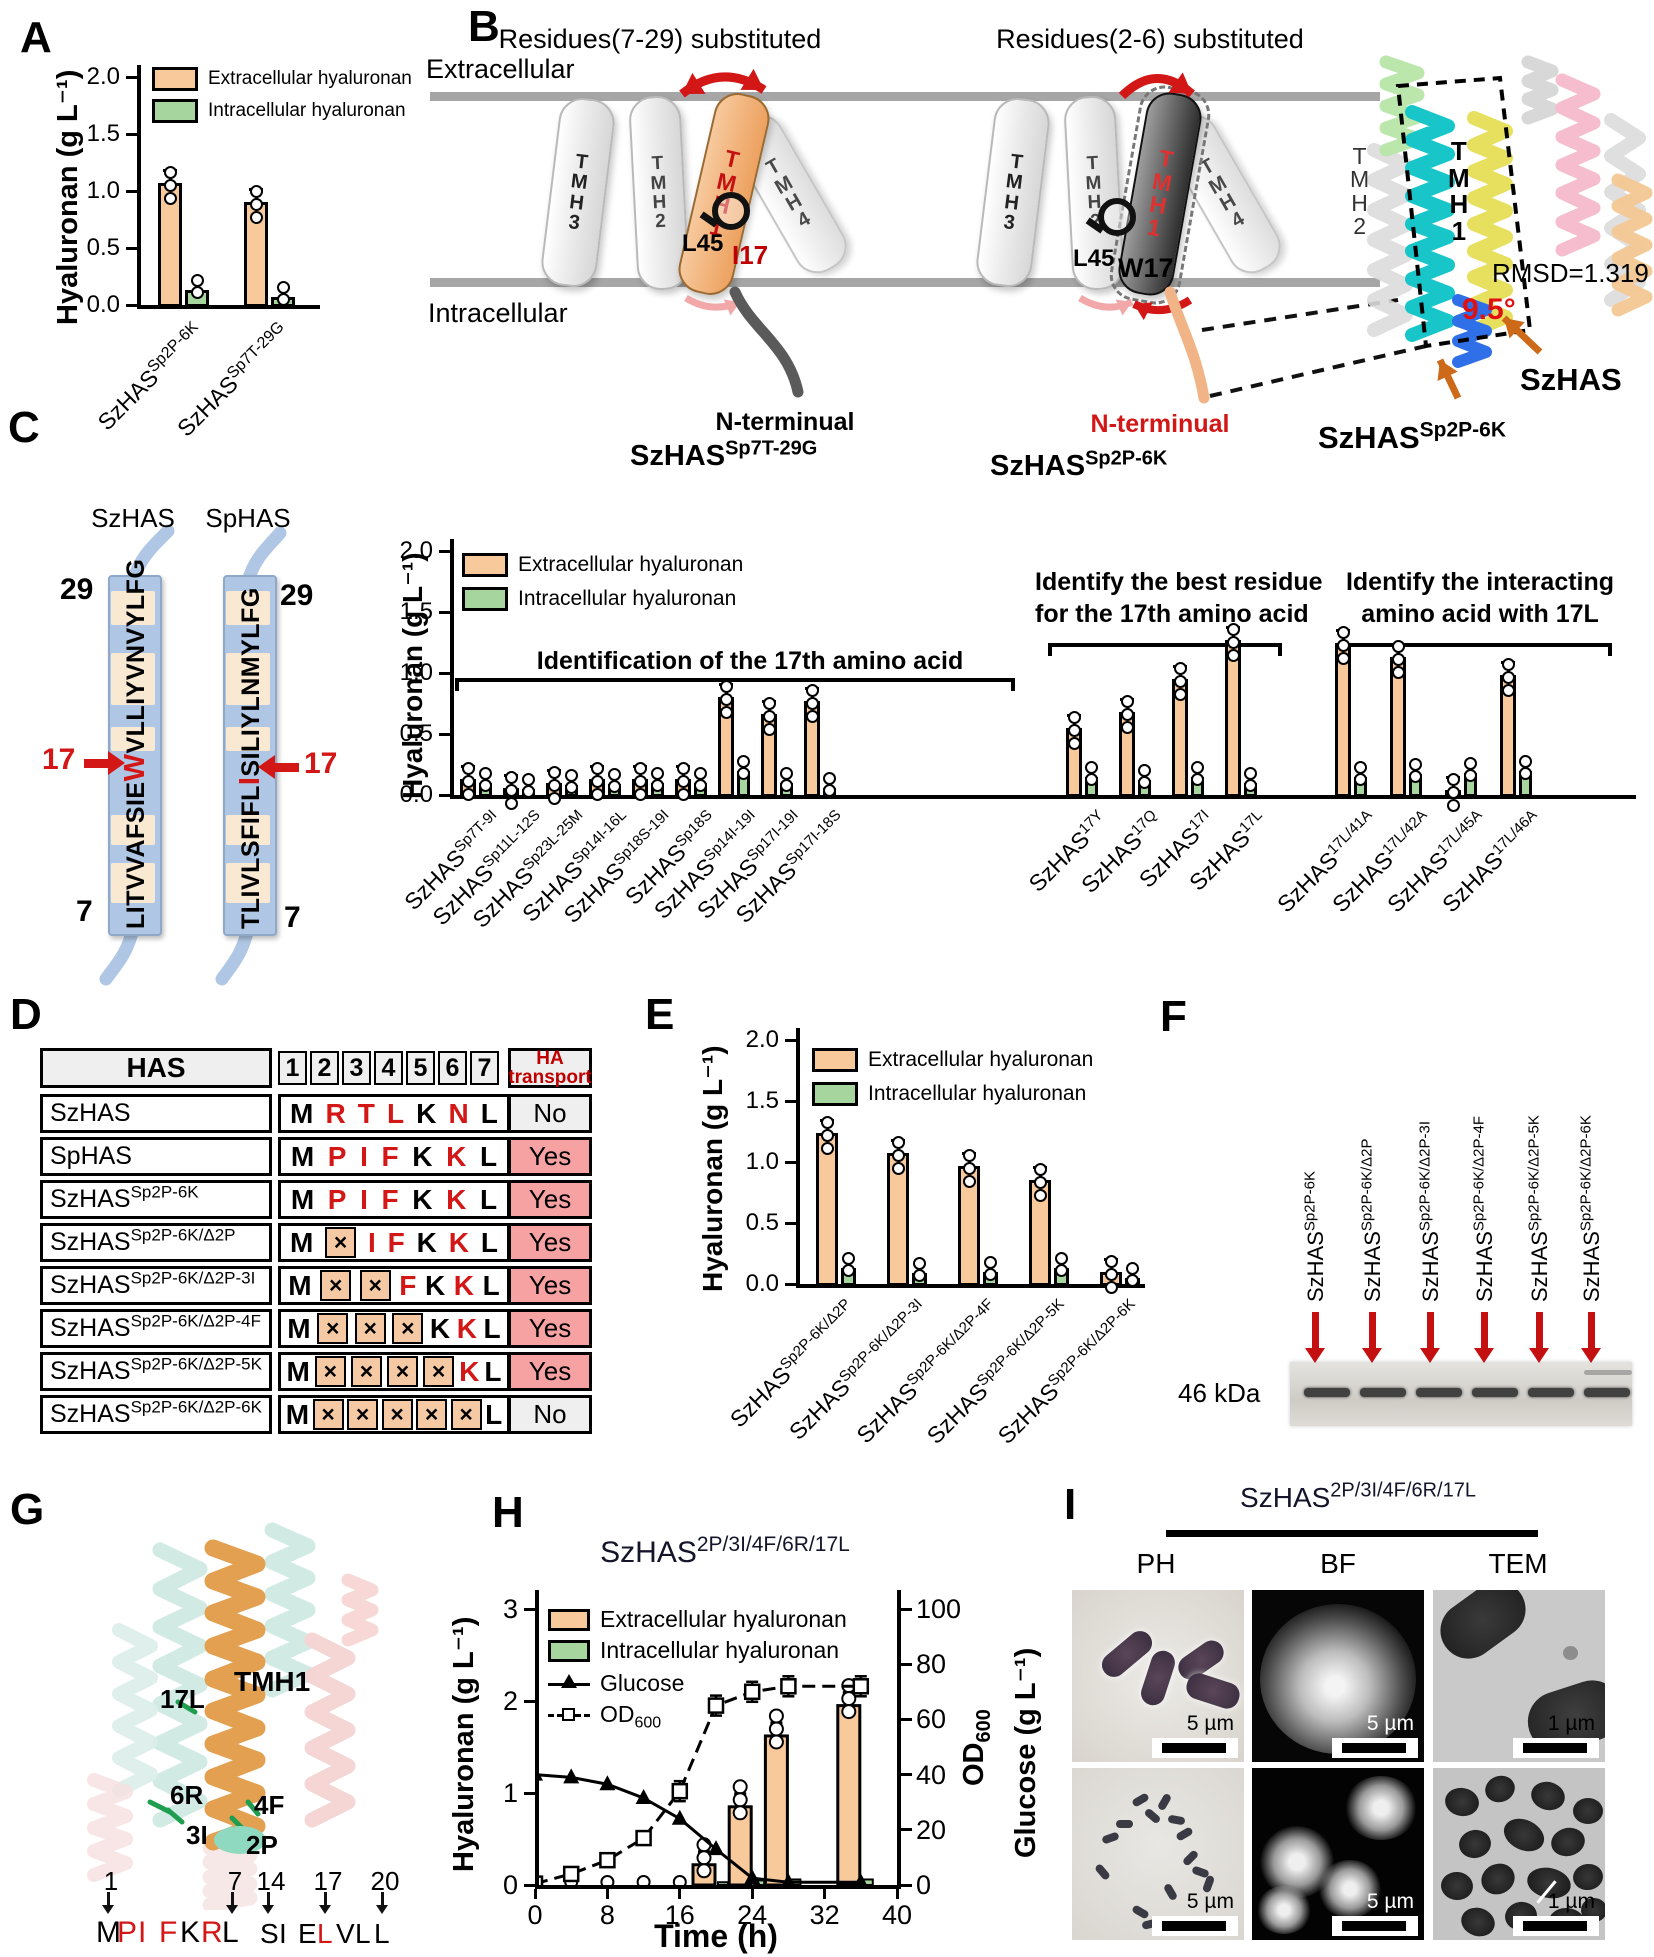 This screenshot has height=1957, width=1654. Describe the element at coordinates (328, 1881) in the screenshot. I see `position-number: 17` at that location.